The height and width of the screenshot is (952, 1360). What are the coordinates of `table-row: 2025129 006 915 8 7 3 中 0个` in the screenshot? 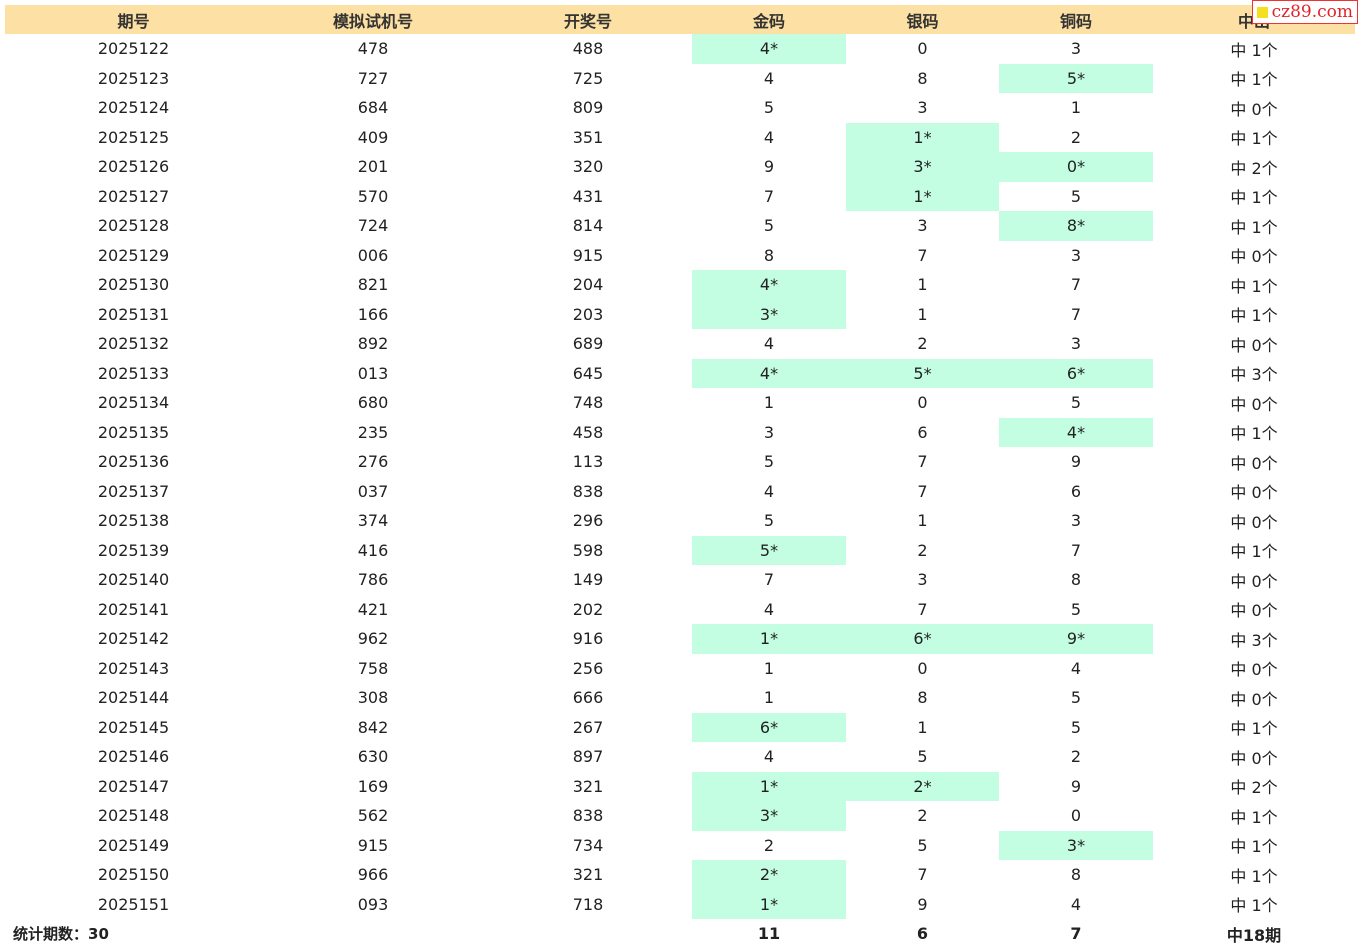 It's located at (680, 256).